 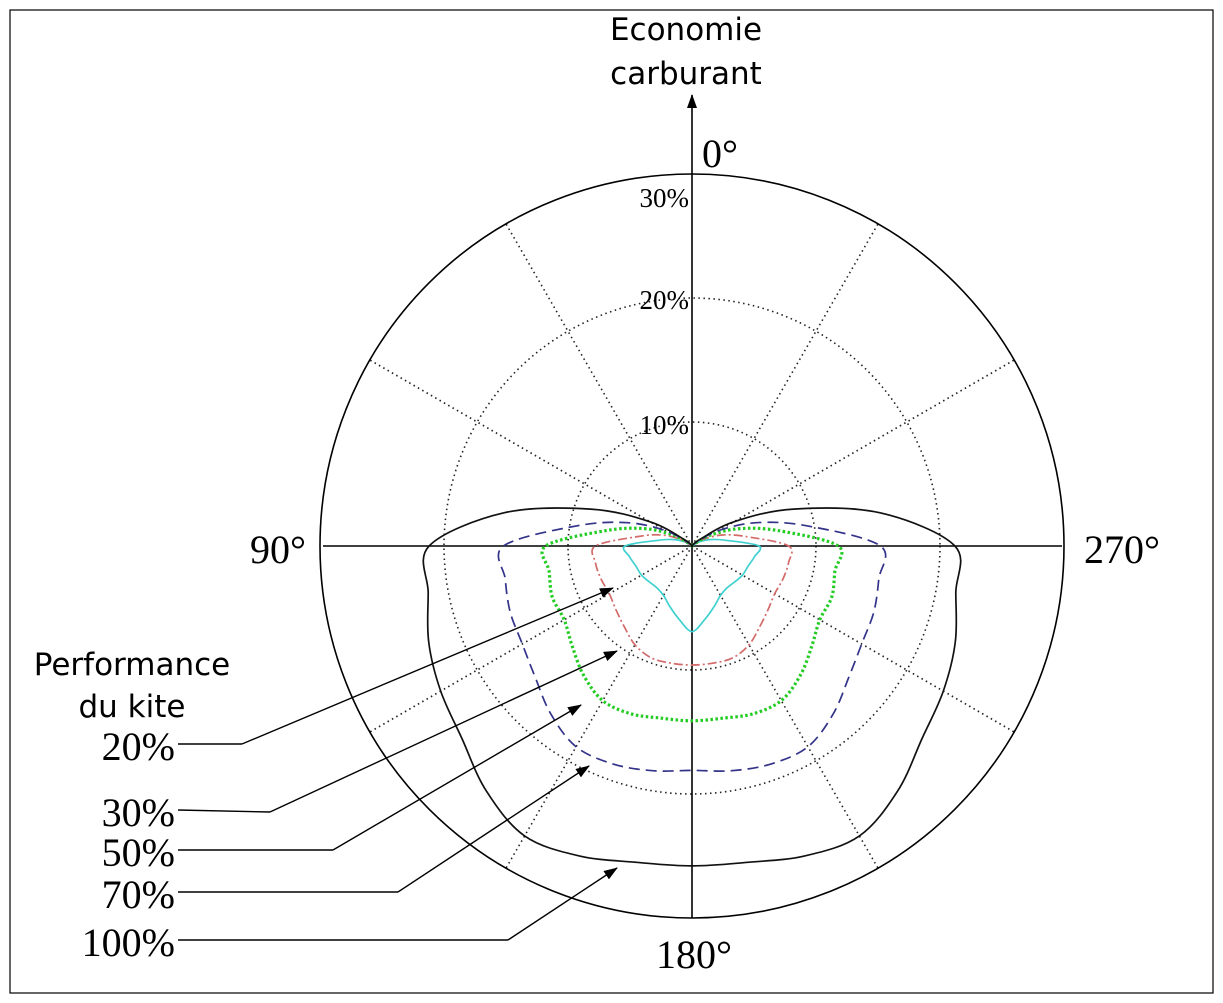 I want to click on radial-tick-label-30: 30%, so click(x=665, y=198).